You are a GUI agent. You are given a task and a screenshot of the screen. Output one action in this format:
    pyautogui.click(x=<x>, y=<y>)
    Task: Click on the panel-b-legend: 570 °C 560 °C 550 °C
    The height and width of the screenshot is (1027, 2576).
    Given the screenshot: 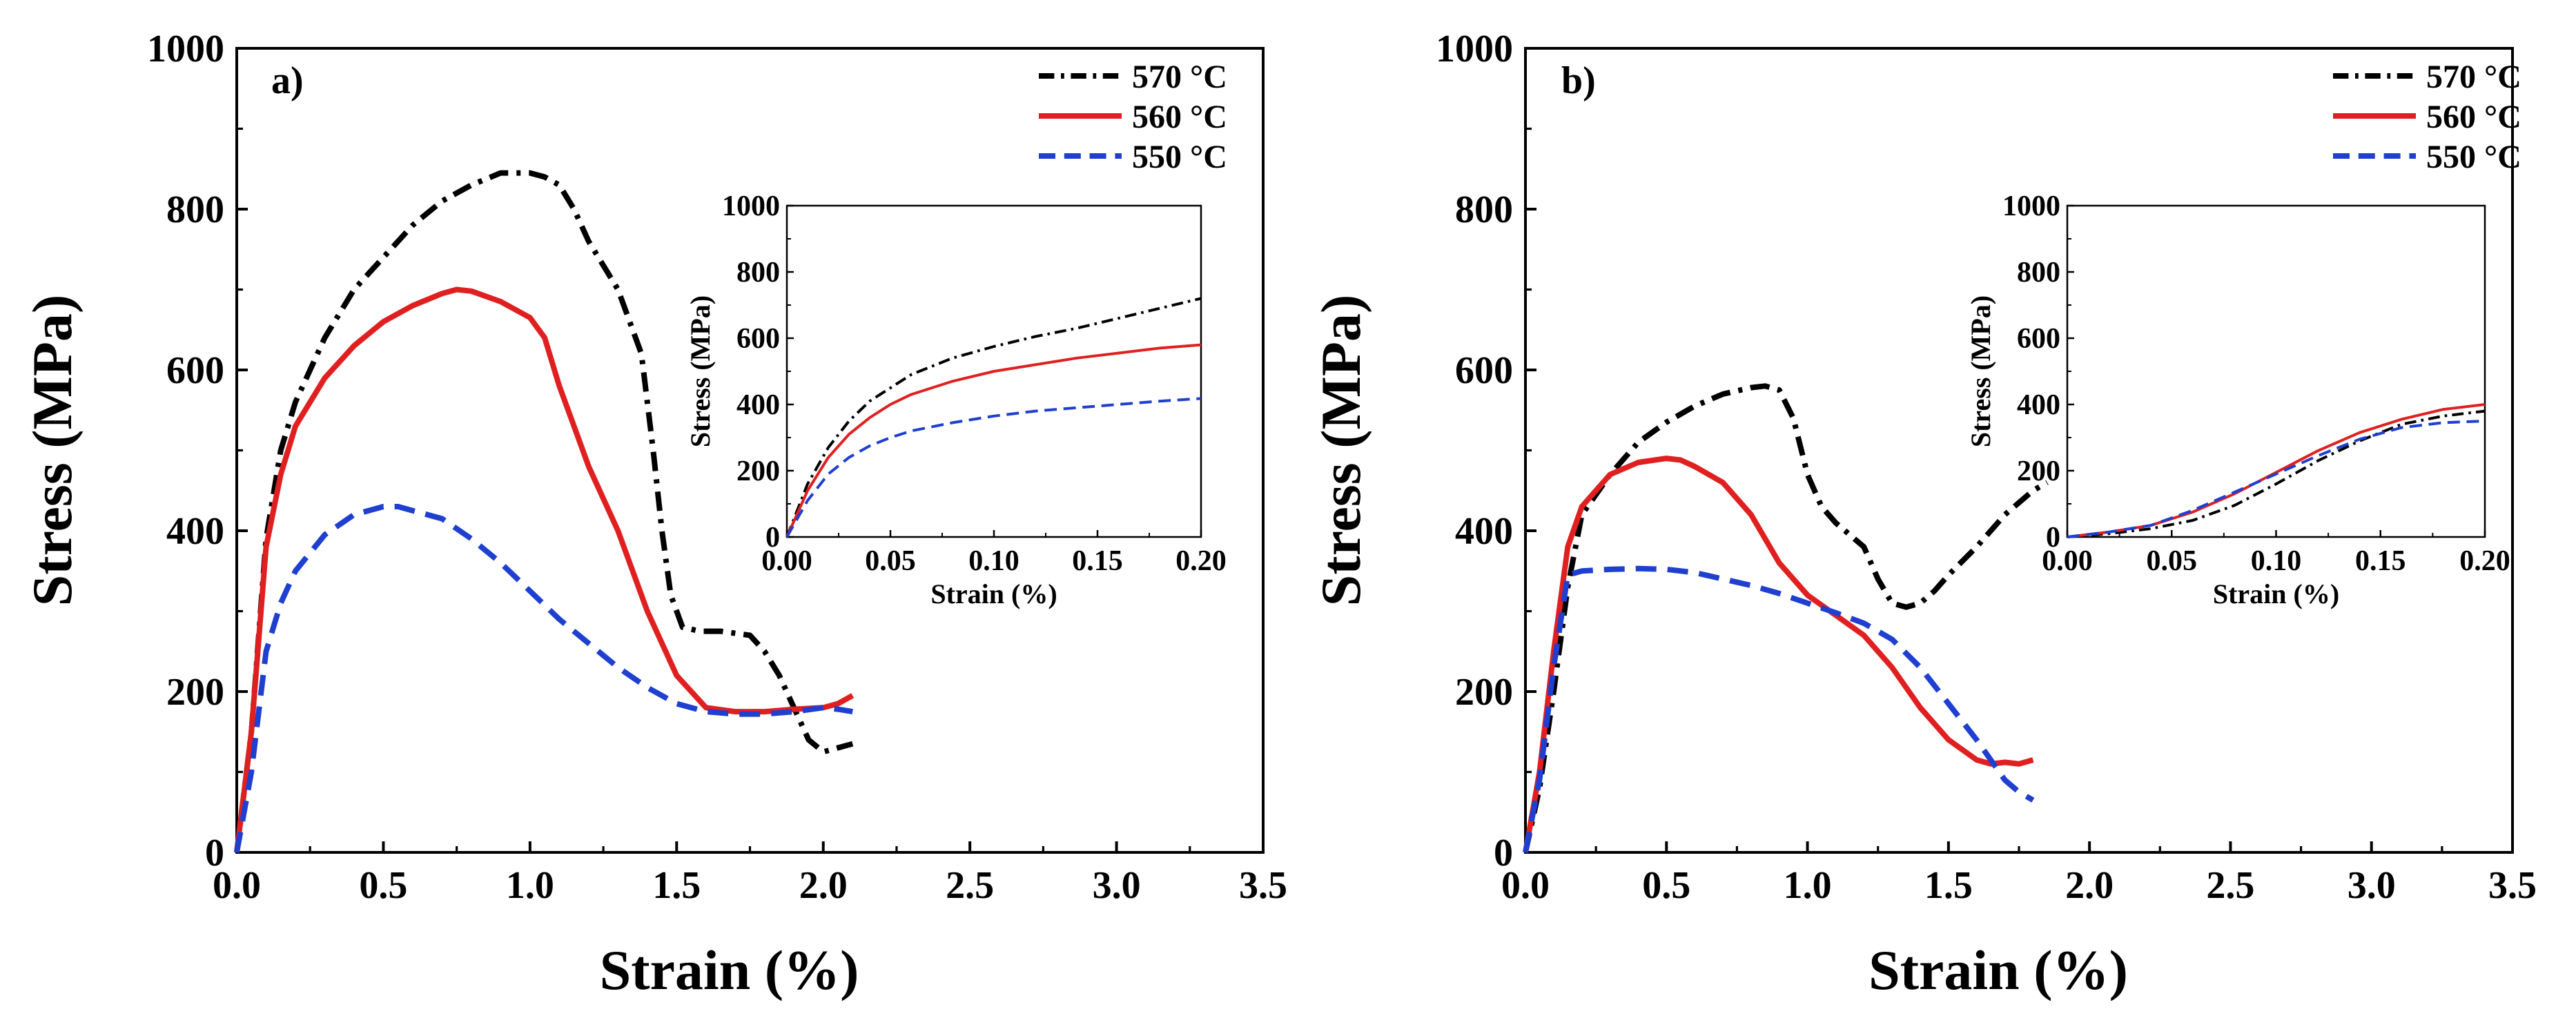 What is the action you would take?
    pyautogui.click(x=2427, y=117)
    